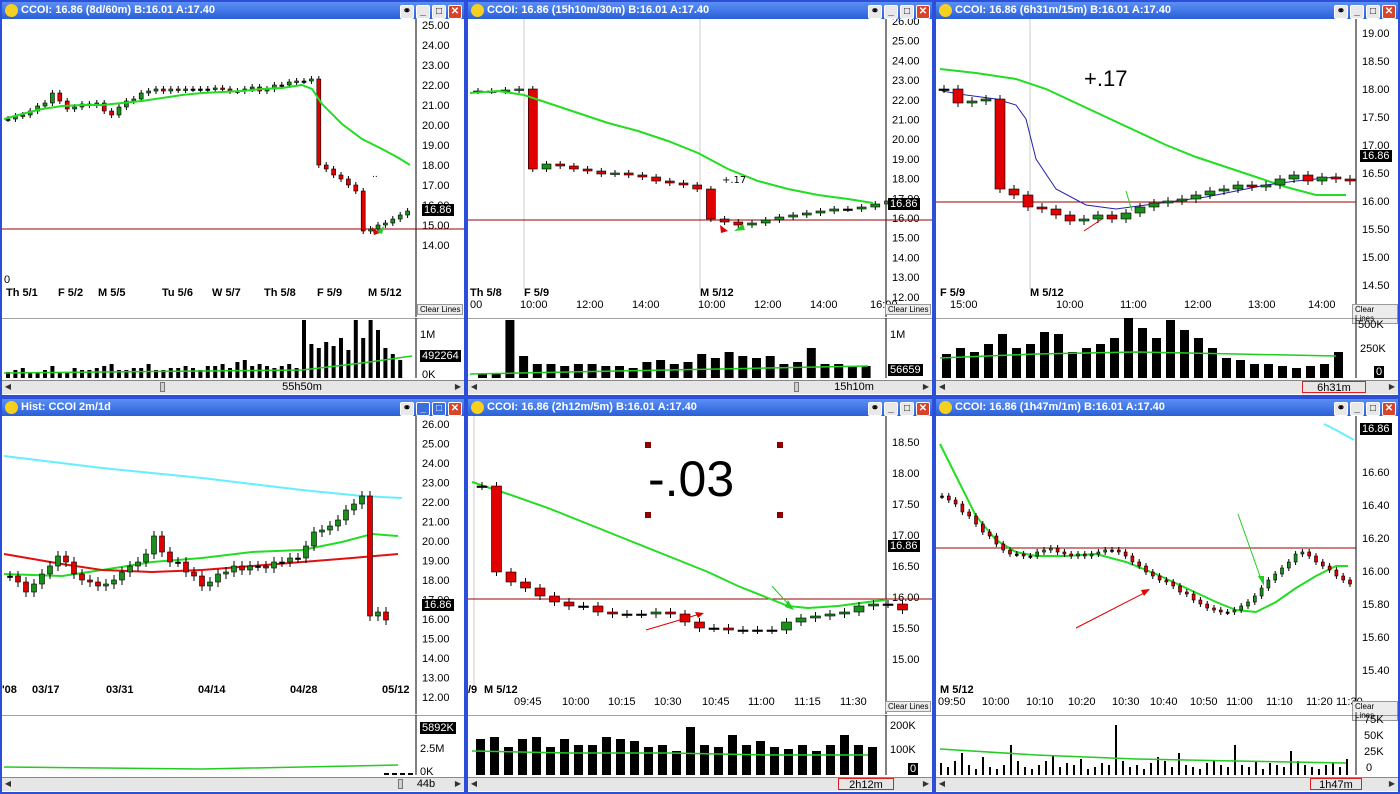 Image resolution: width=1400 pixels, height=794 pixels. Describe the element at coordinates (700, 784) in the screenshot. I see `time-scrollbar: ◀ 2h12m ▶` at that location.